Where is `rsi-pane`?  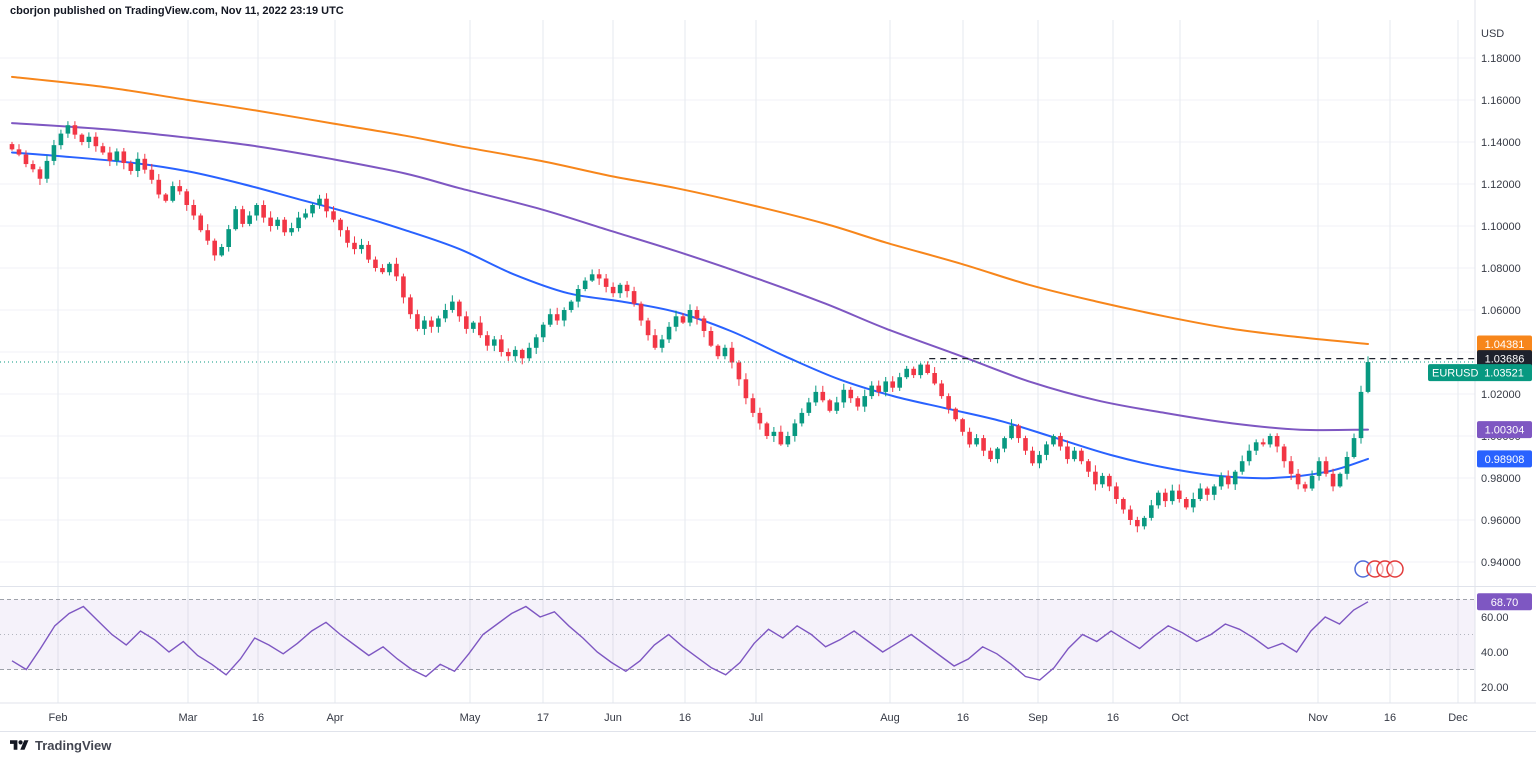 rsi-pane is located at coordinates (737, 640).